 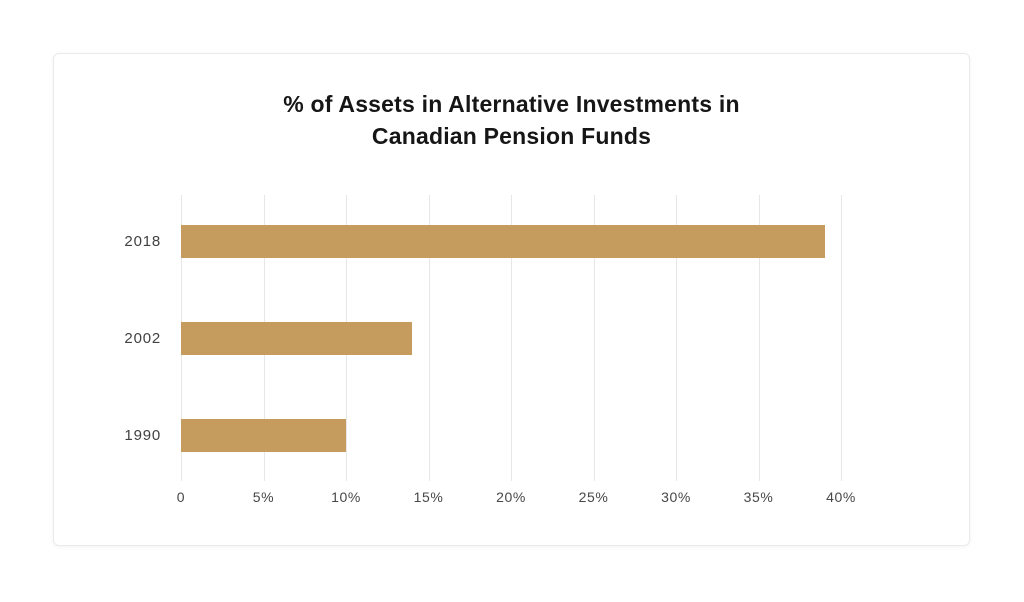 What do you see at coordinates (503, 241) in the screenshot?
I see `bar-2018` at bounding box center [503, 241].